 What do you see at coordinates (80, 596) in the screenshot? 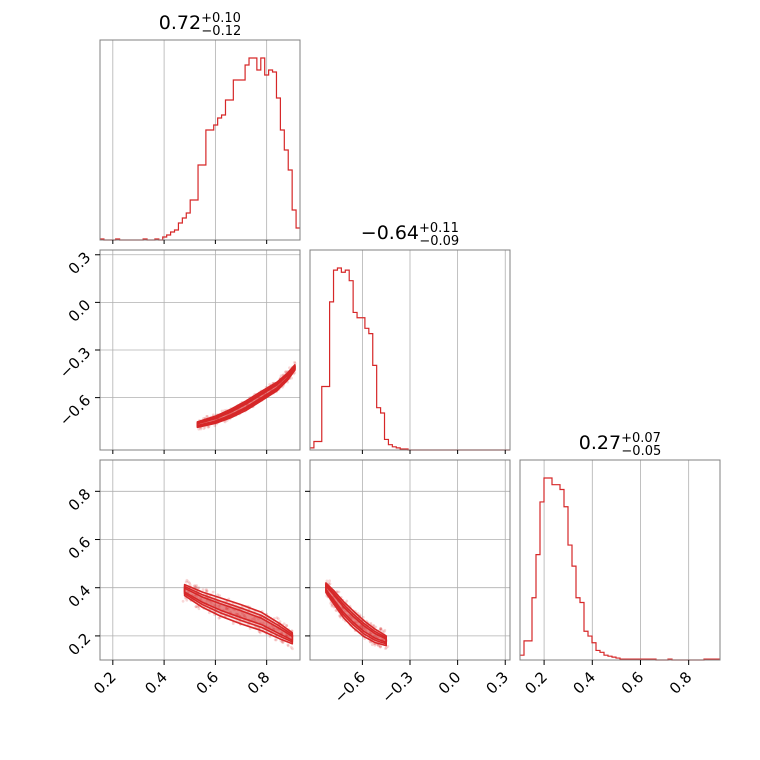
I see `y-tick-label: 0.4` at bounding box center [80, 596].